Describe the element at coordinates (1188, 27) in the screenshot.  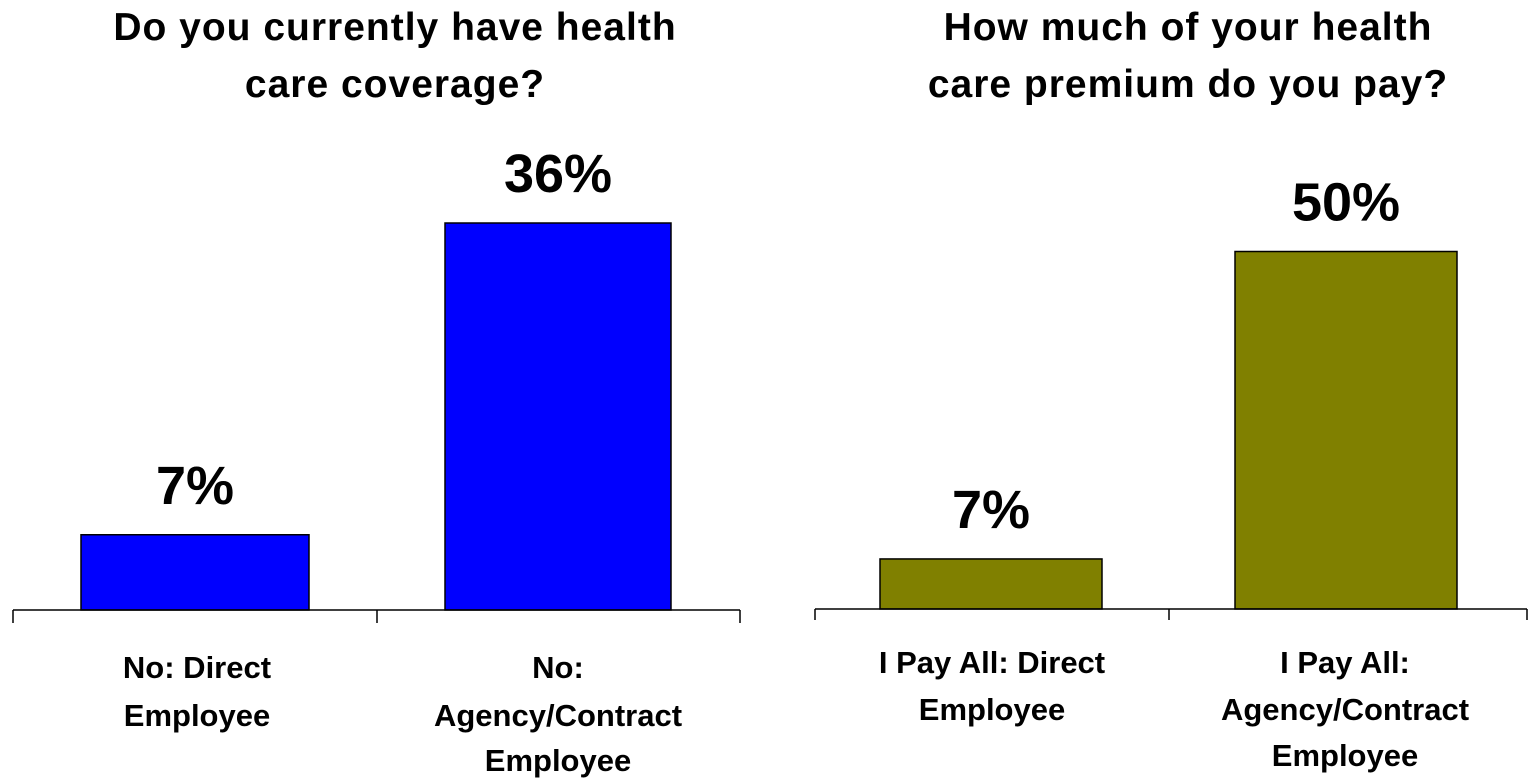
I see `chart-premium-title-line-1: How much of your health` at that location.